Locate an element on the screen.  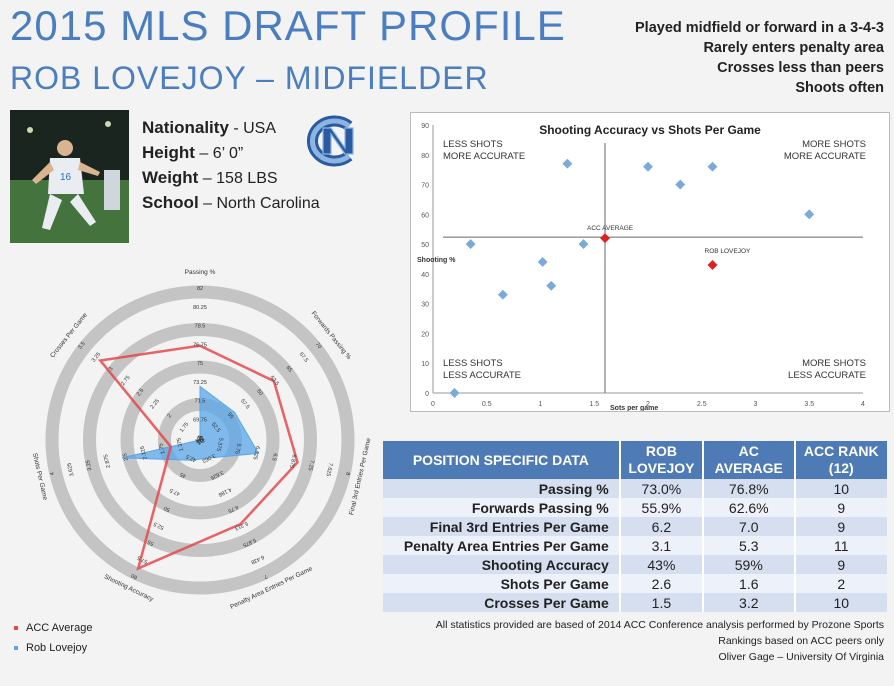
radar-tick-label: 42.5 is located at coordinates (191, 458).